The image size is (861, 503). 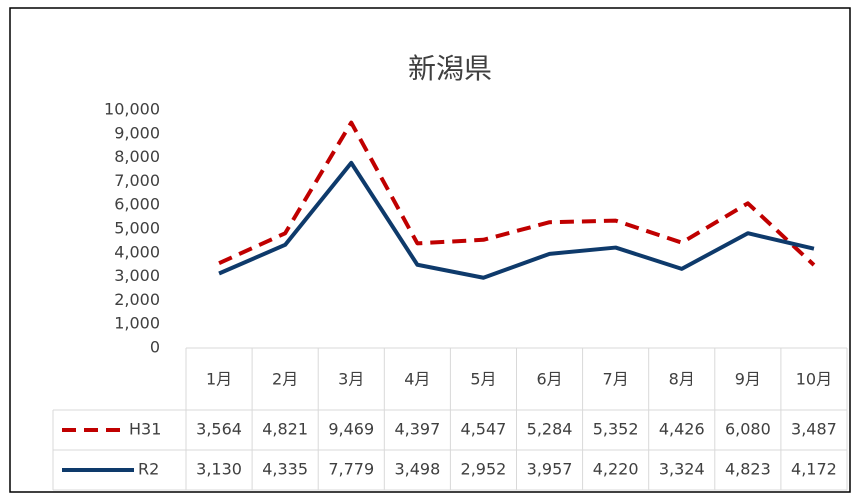 What do you see at coordinates (549, 379) in the screenshot?
I see `x-tick-label: 6月` at bounding box center [549, 379].